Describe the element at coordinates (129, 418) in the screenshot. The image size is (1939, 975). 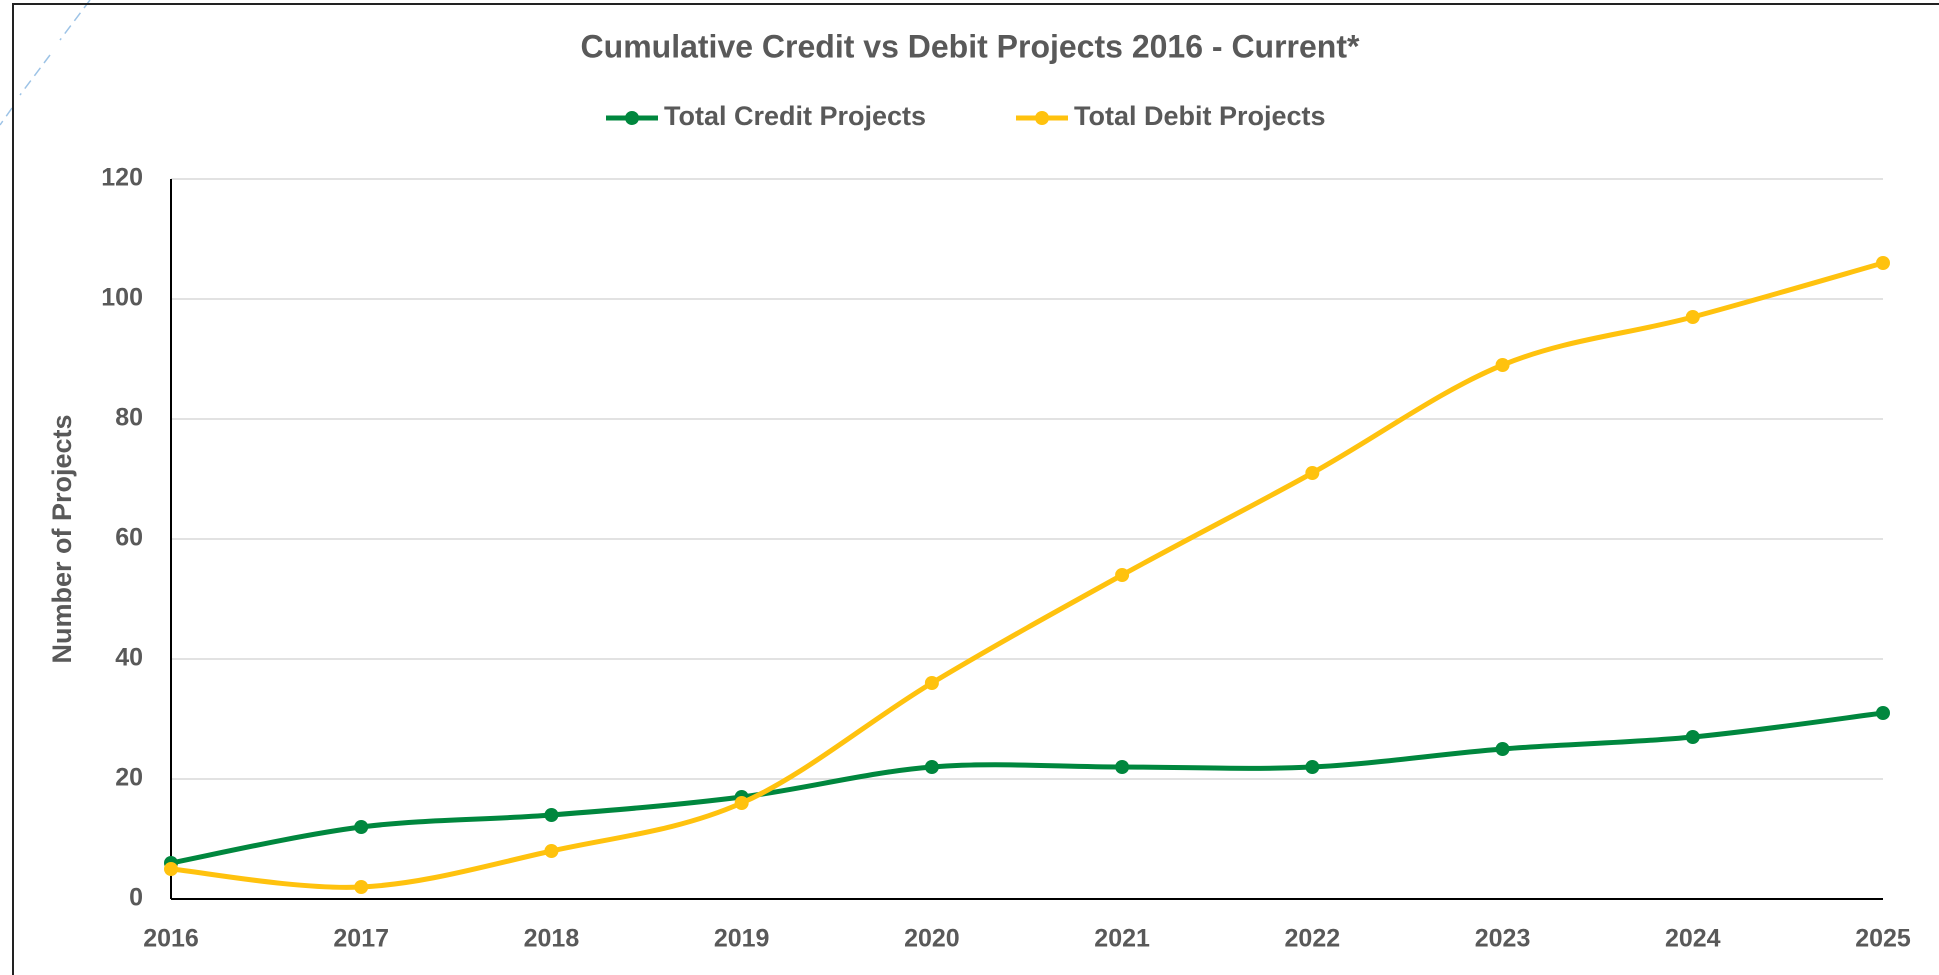
I see `y-tick-label: 80` at that location.